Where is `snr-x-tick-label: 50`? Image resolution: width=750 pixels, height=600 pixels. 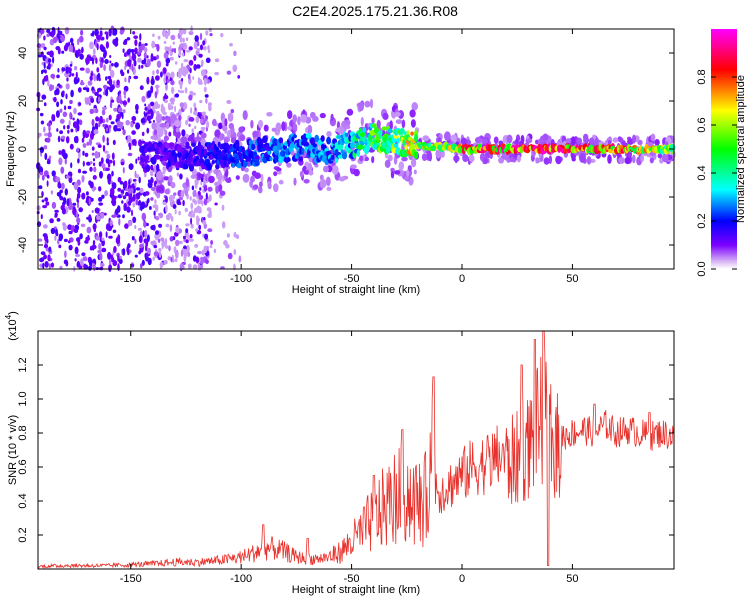 snr-x-tick-label: 50 is located at coordinates (572, 579).